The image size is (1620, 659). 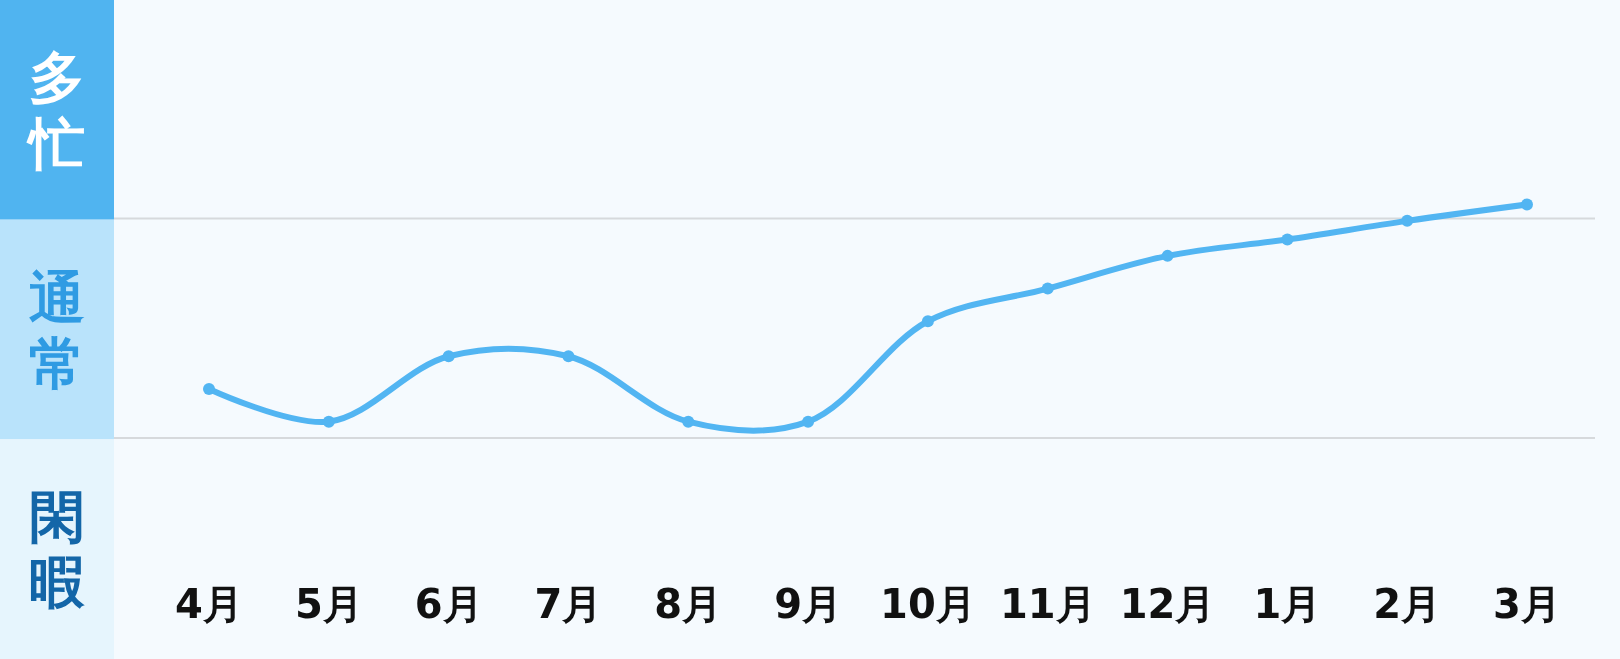 I want to click on x-tick-label: 7月, so click(x=568, y=604).